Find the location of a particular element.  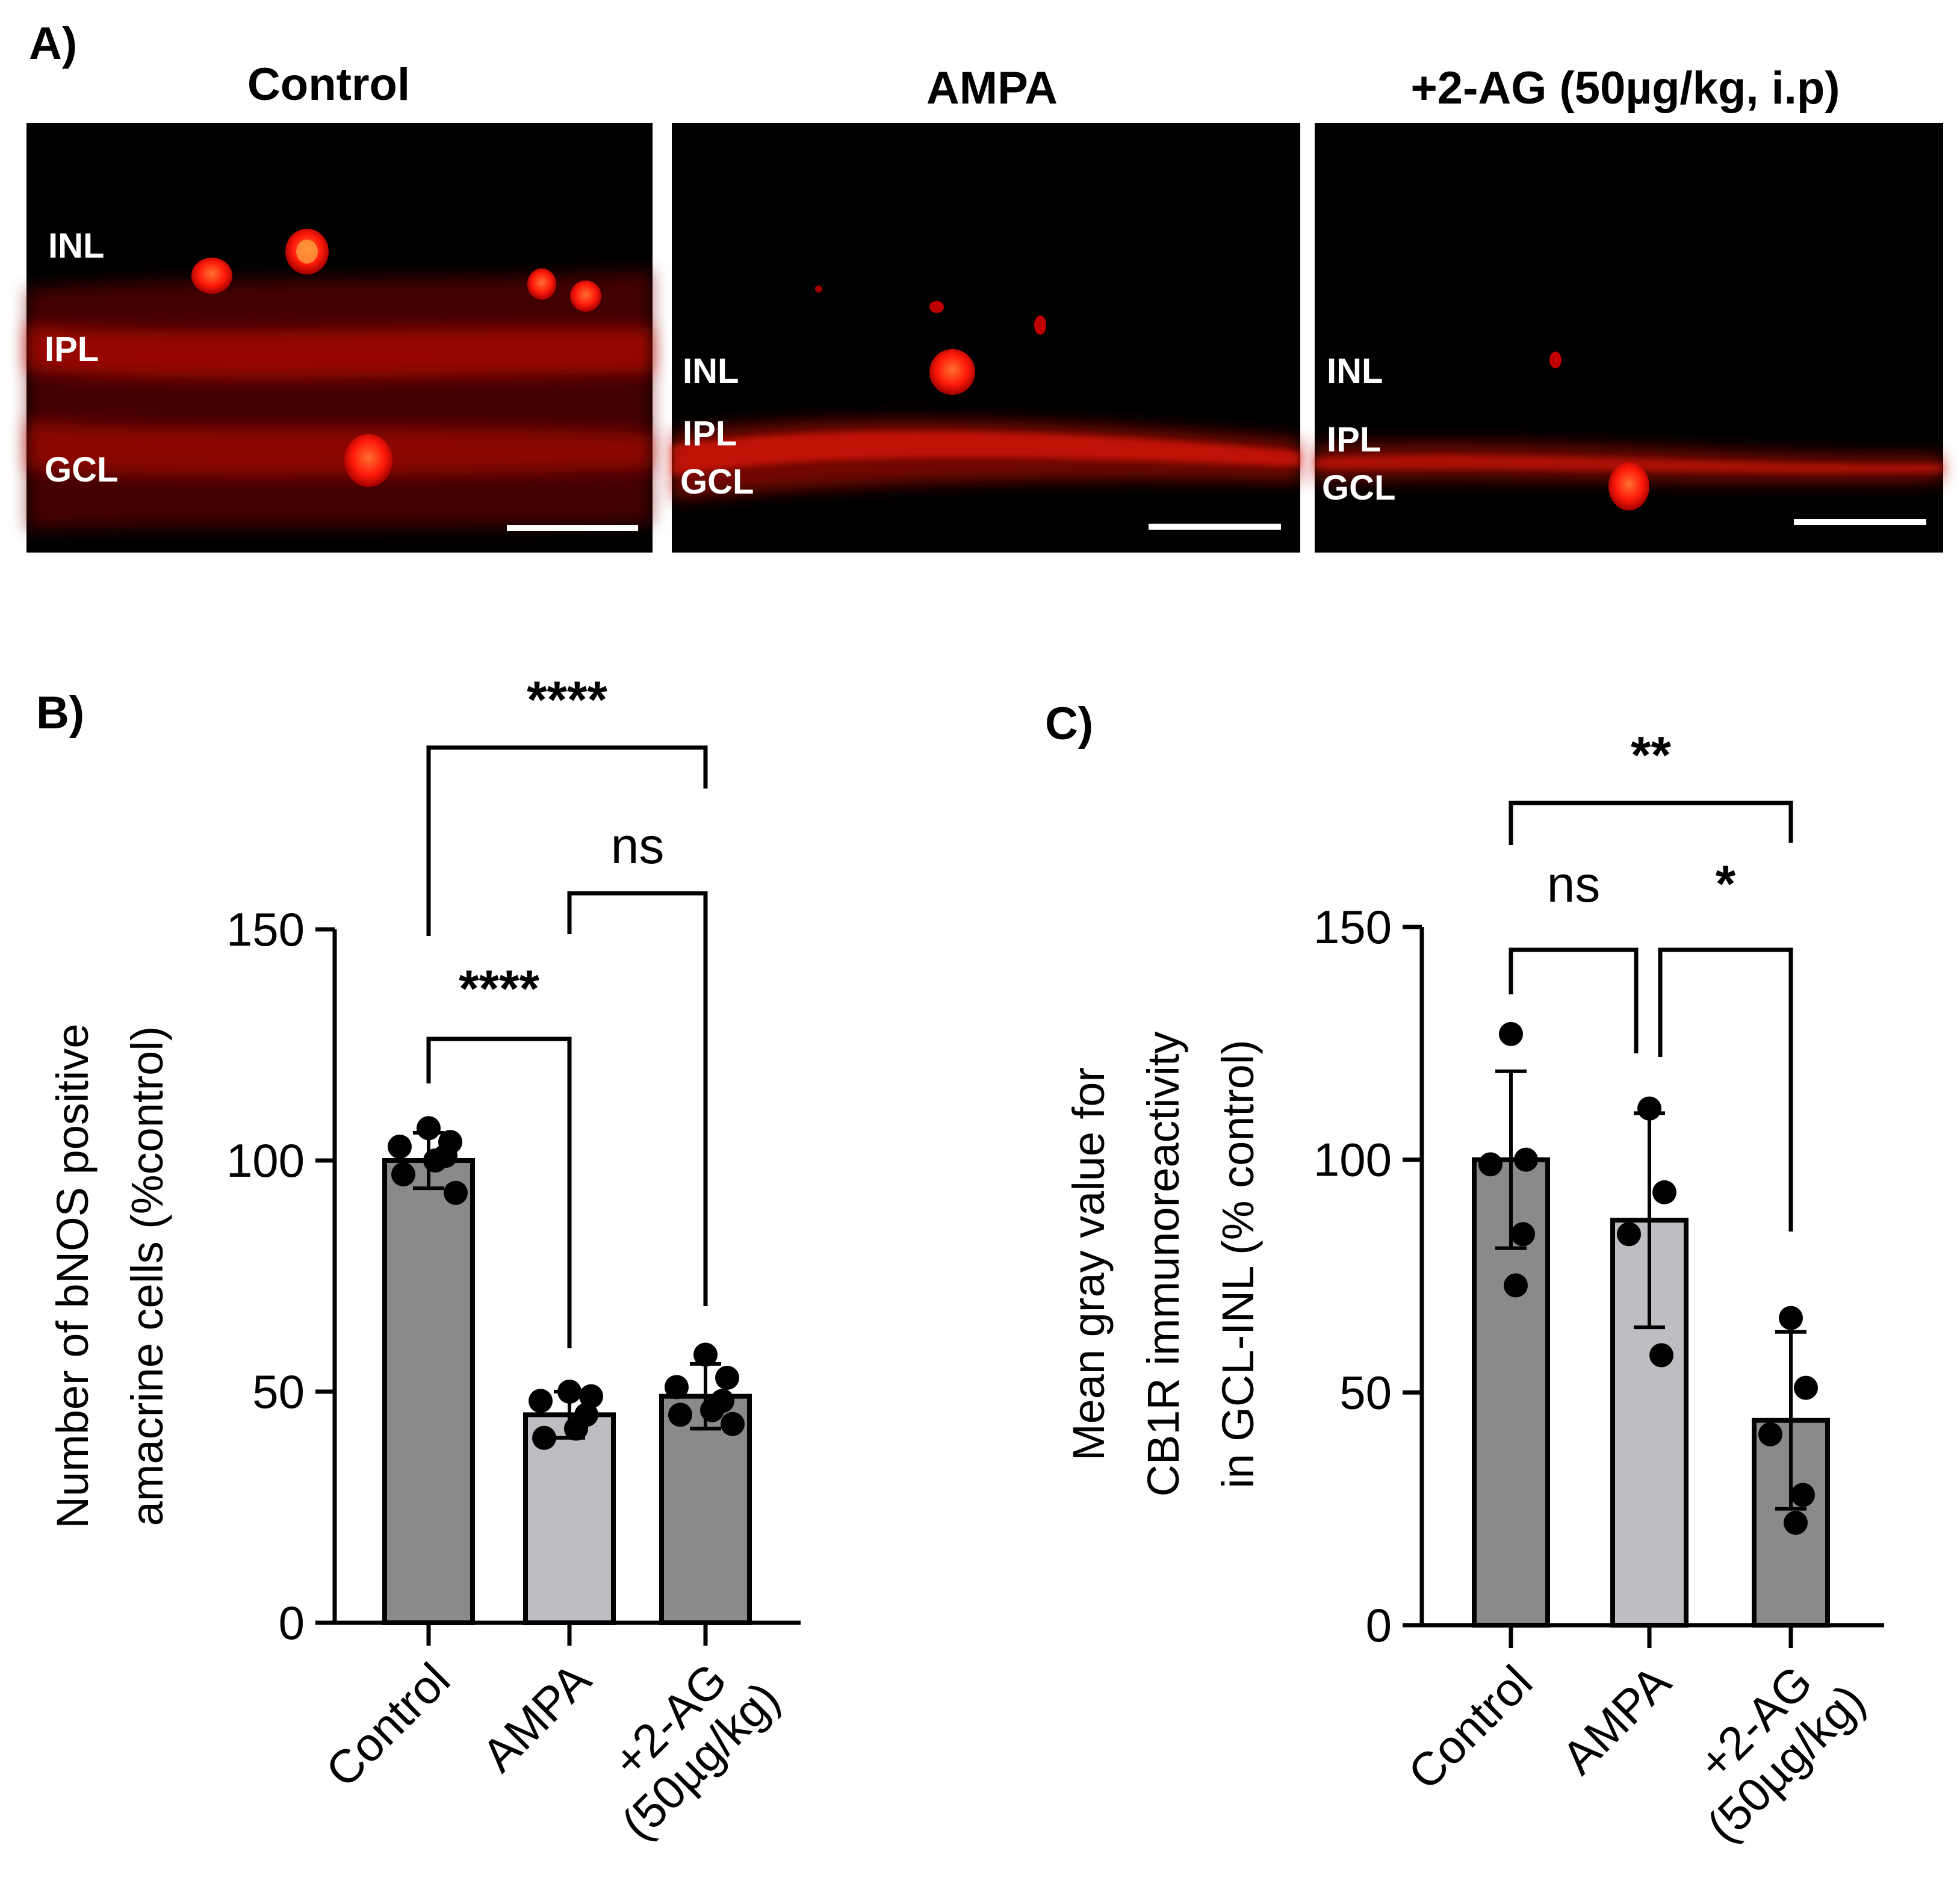

panel-c-letter: C) is located at coordinates (1069, 723).